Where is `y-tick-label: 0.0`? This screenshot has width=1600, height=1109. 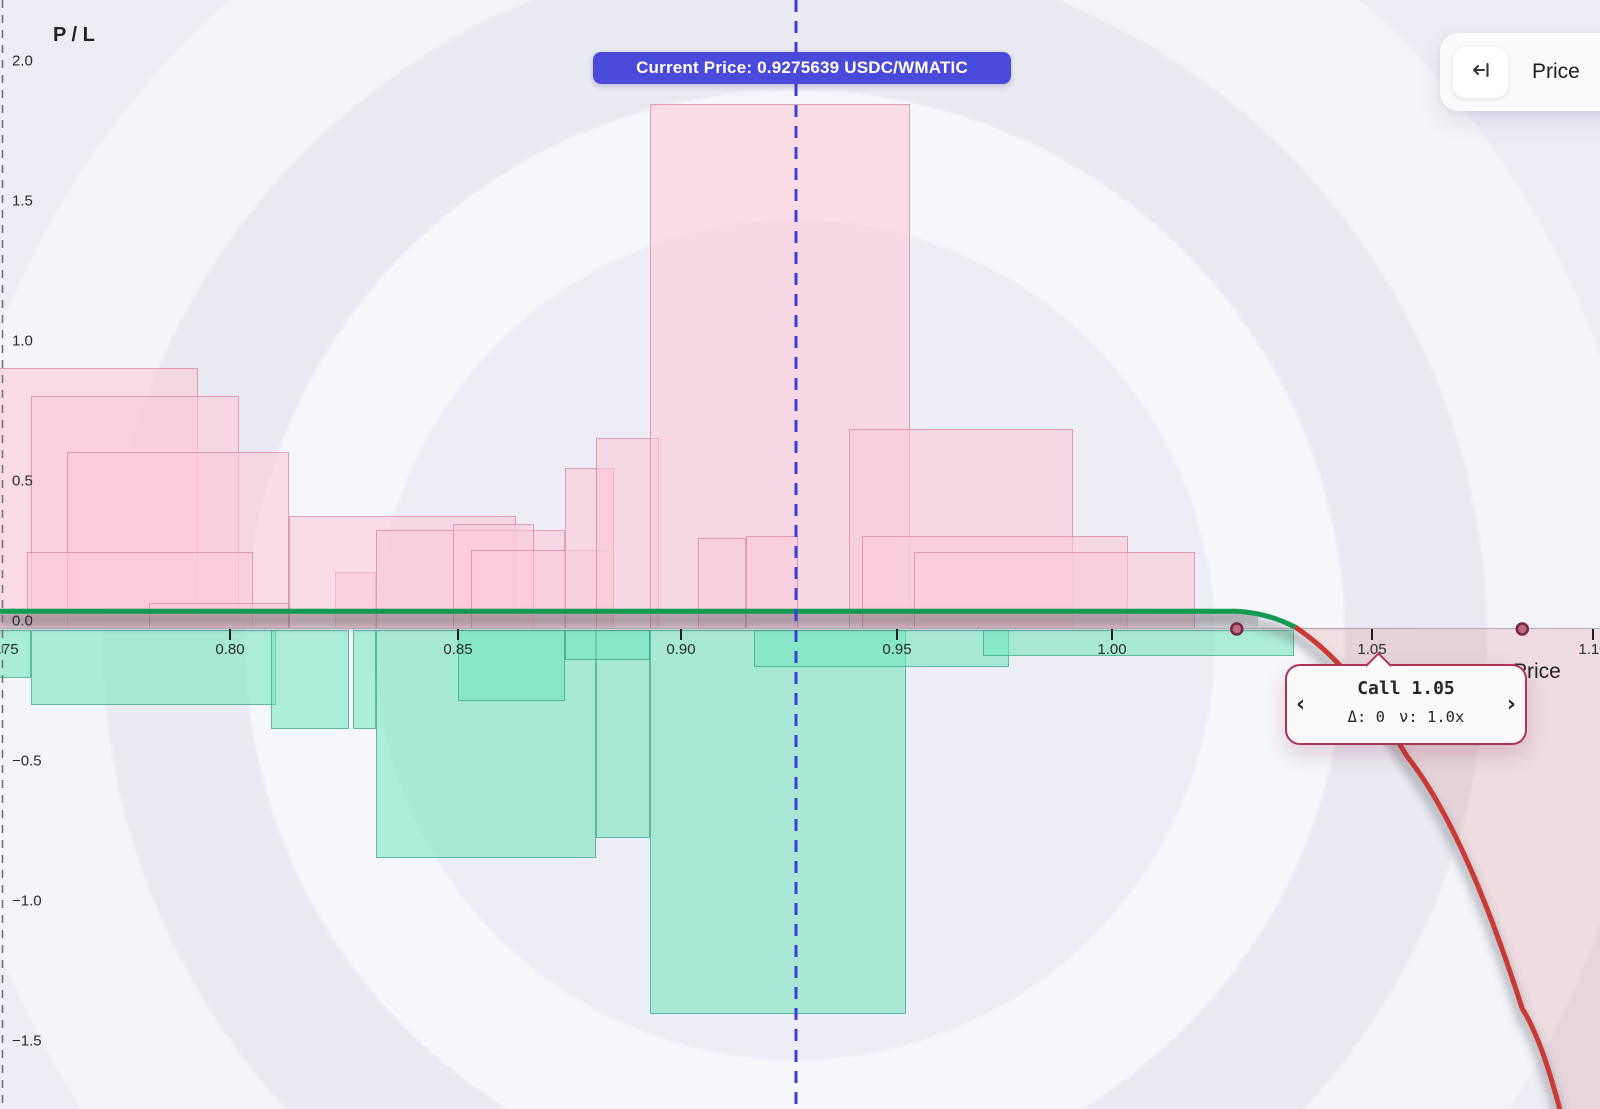 y-tick-label: 0.0 is located at coordinates (22, 621).